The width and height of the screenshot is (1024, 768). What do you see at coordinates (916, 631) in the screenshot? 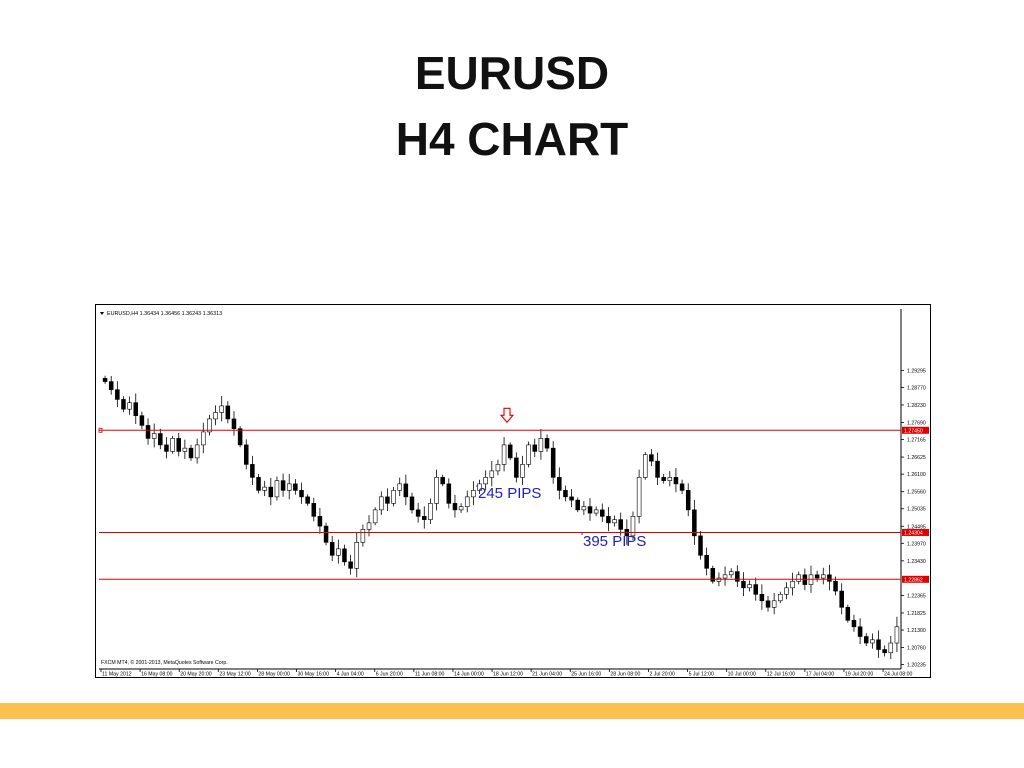
I see `y-tick-label: 1.21300` at bounding box center [916, 631].